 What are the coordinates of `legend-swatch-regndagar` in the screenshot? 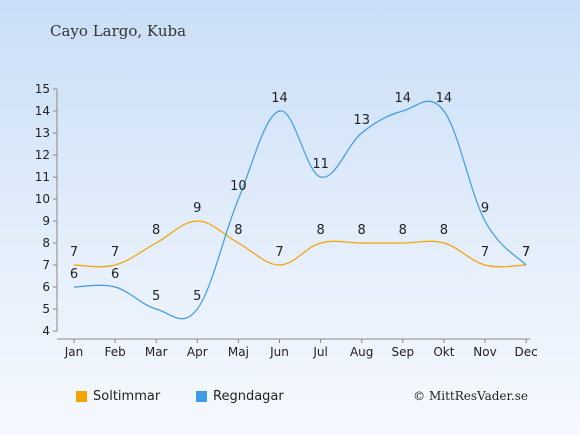 It's located at (201, 396).